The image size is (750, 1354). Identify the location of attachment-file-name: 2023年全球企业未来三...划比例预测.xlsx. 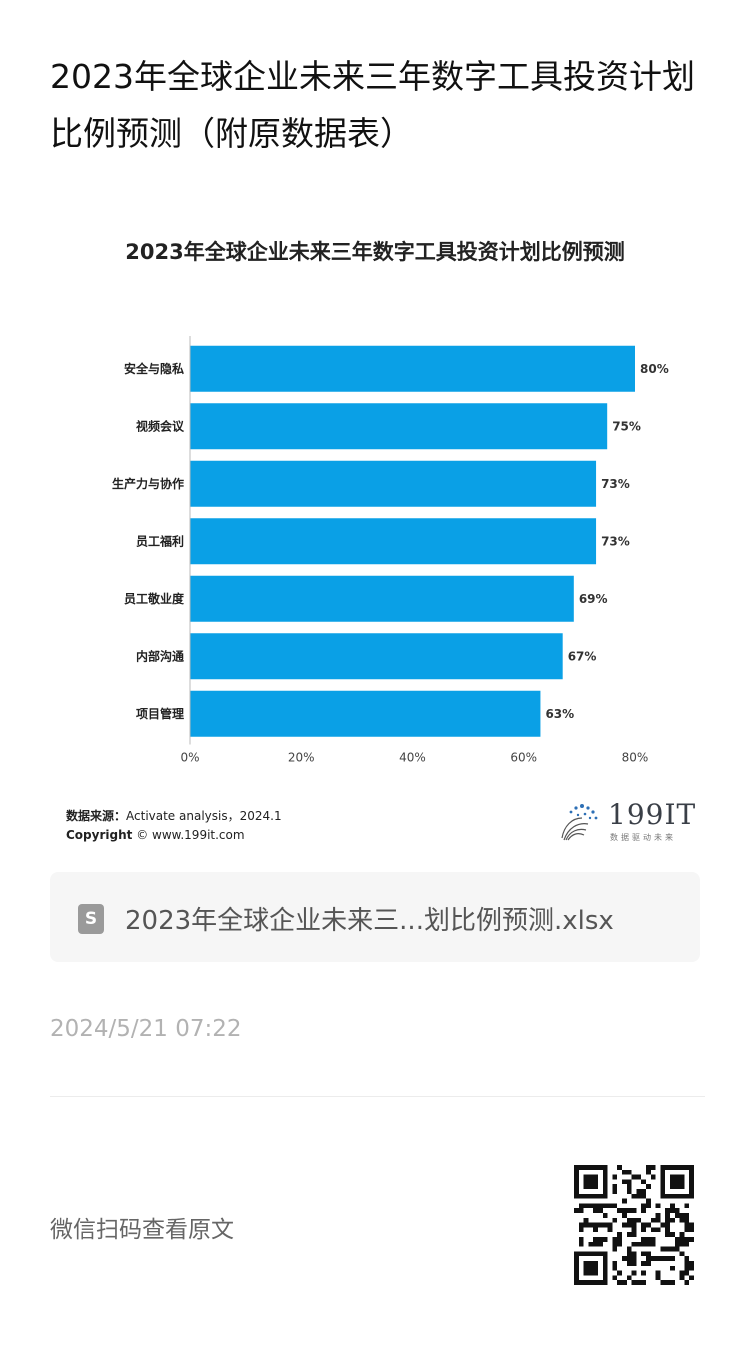
(369, 921).